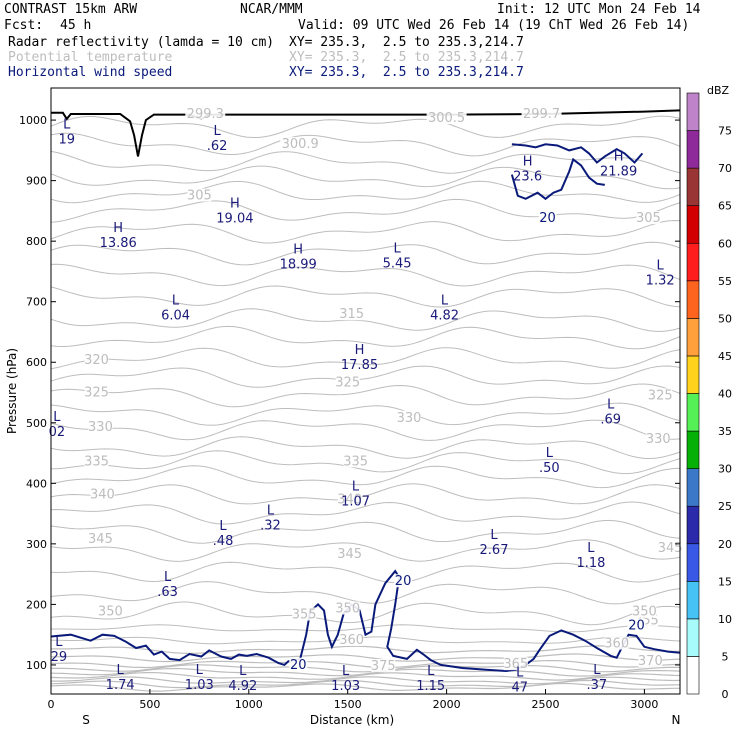 The image size is (740, 740). What do you see at coordinates (298, 250) in the screenshot?
I see `hl-marker-kind-22: H` at bounding box center [298, 250].